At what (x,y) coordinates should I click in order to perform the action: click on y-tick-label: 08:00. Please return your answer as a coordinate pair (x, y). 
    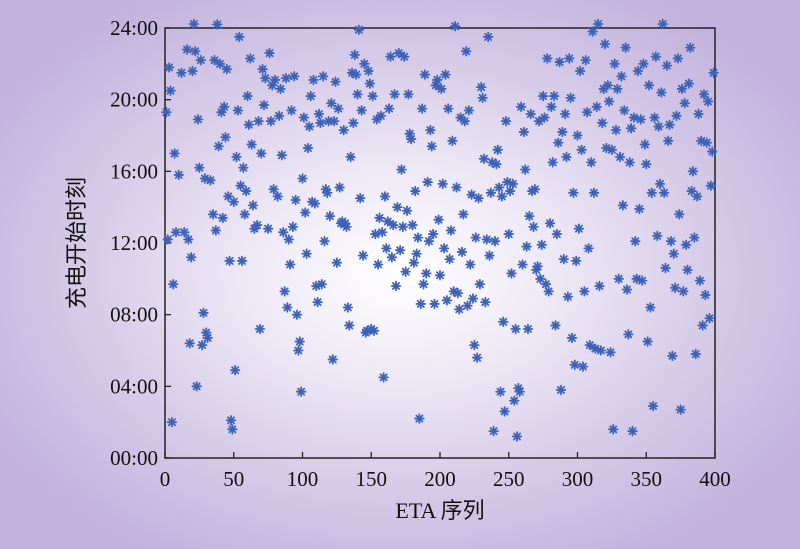
    Looking at the image, I should click on (134, 315).